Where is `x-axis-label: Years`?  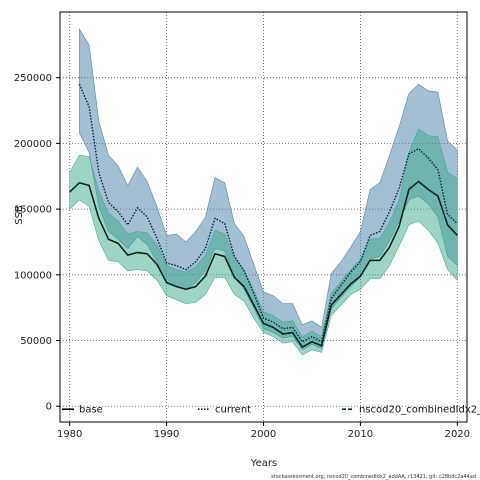 x-axis-label: Years is located at coordinates (263, 463).